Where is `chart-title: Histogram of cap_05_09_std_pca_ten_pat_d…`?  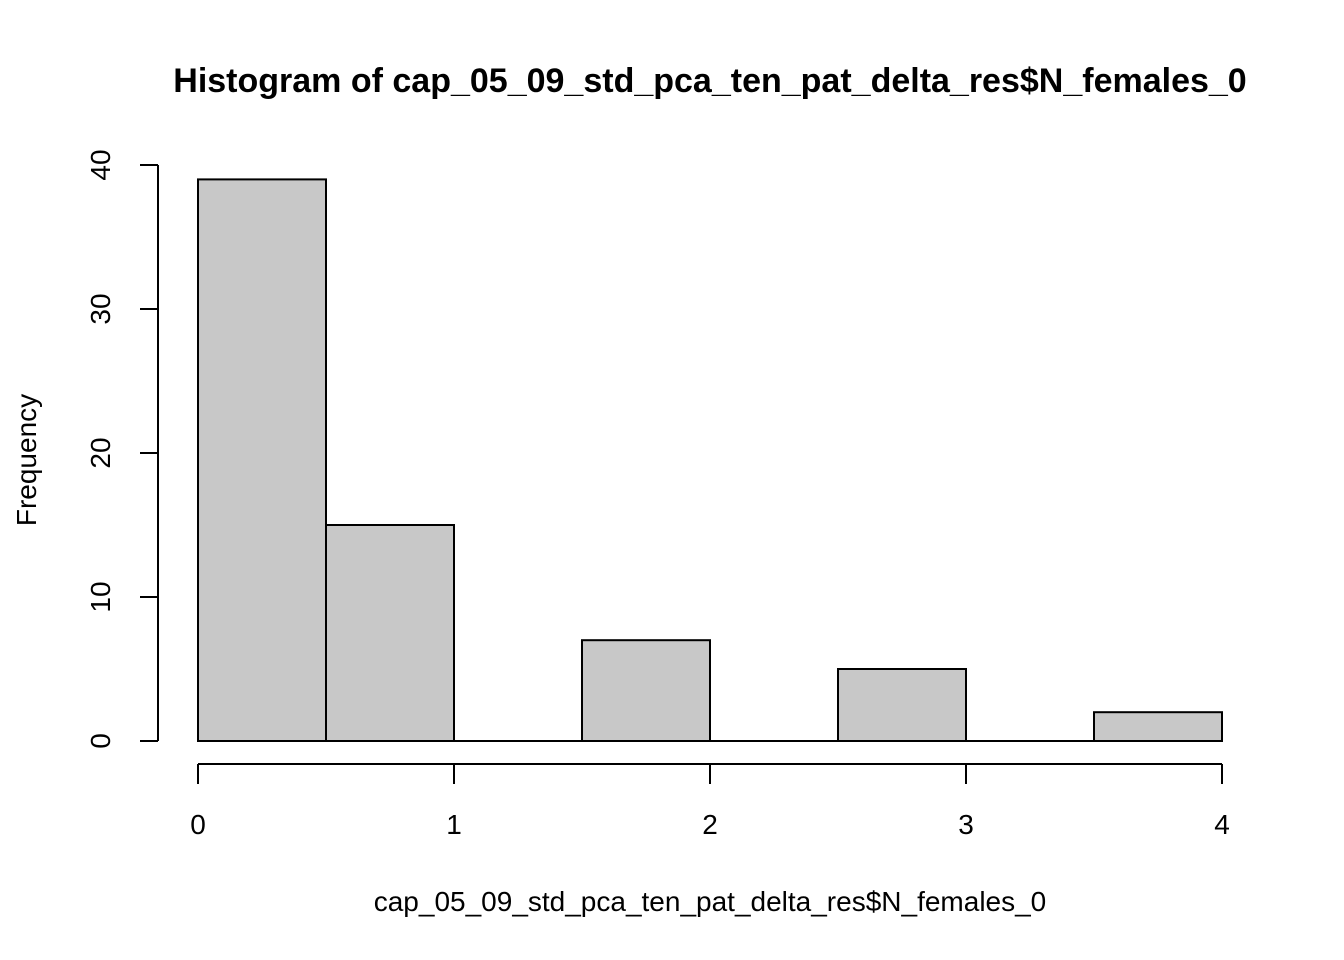
chart-title: Histogram of cap_05_09_std_pca_ten_pat_d… is located at coordinates (709, 81).